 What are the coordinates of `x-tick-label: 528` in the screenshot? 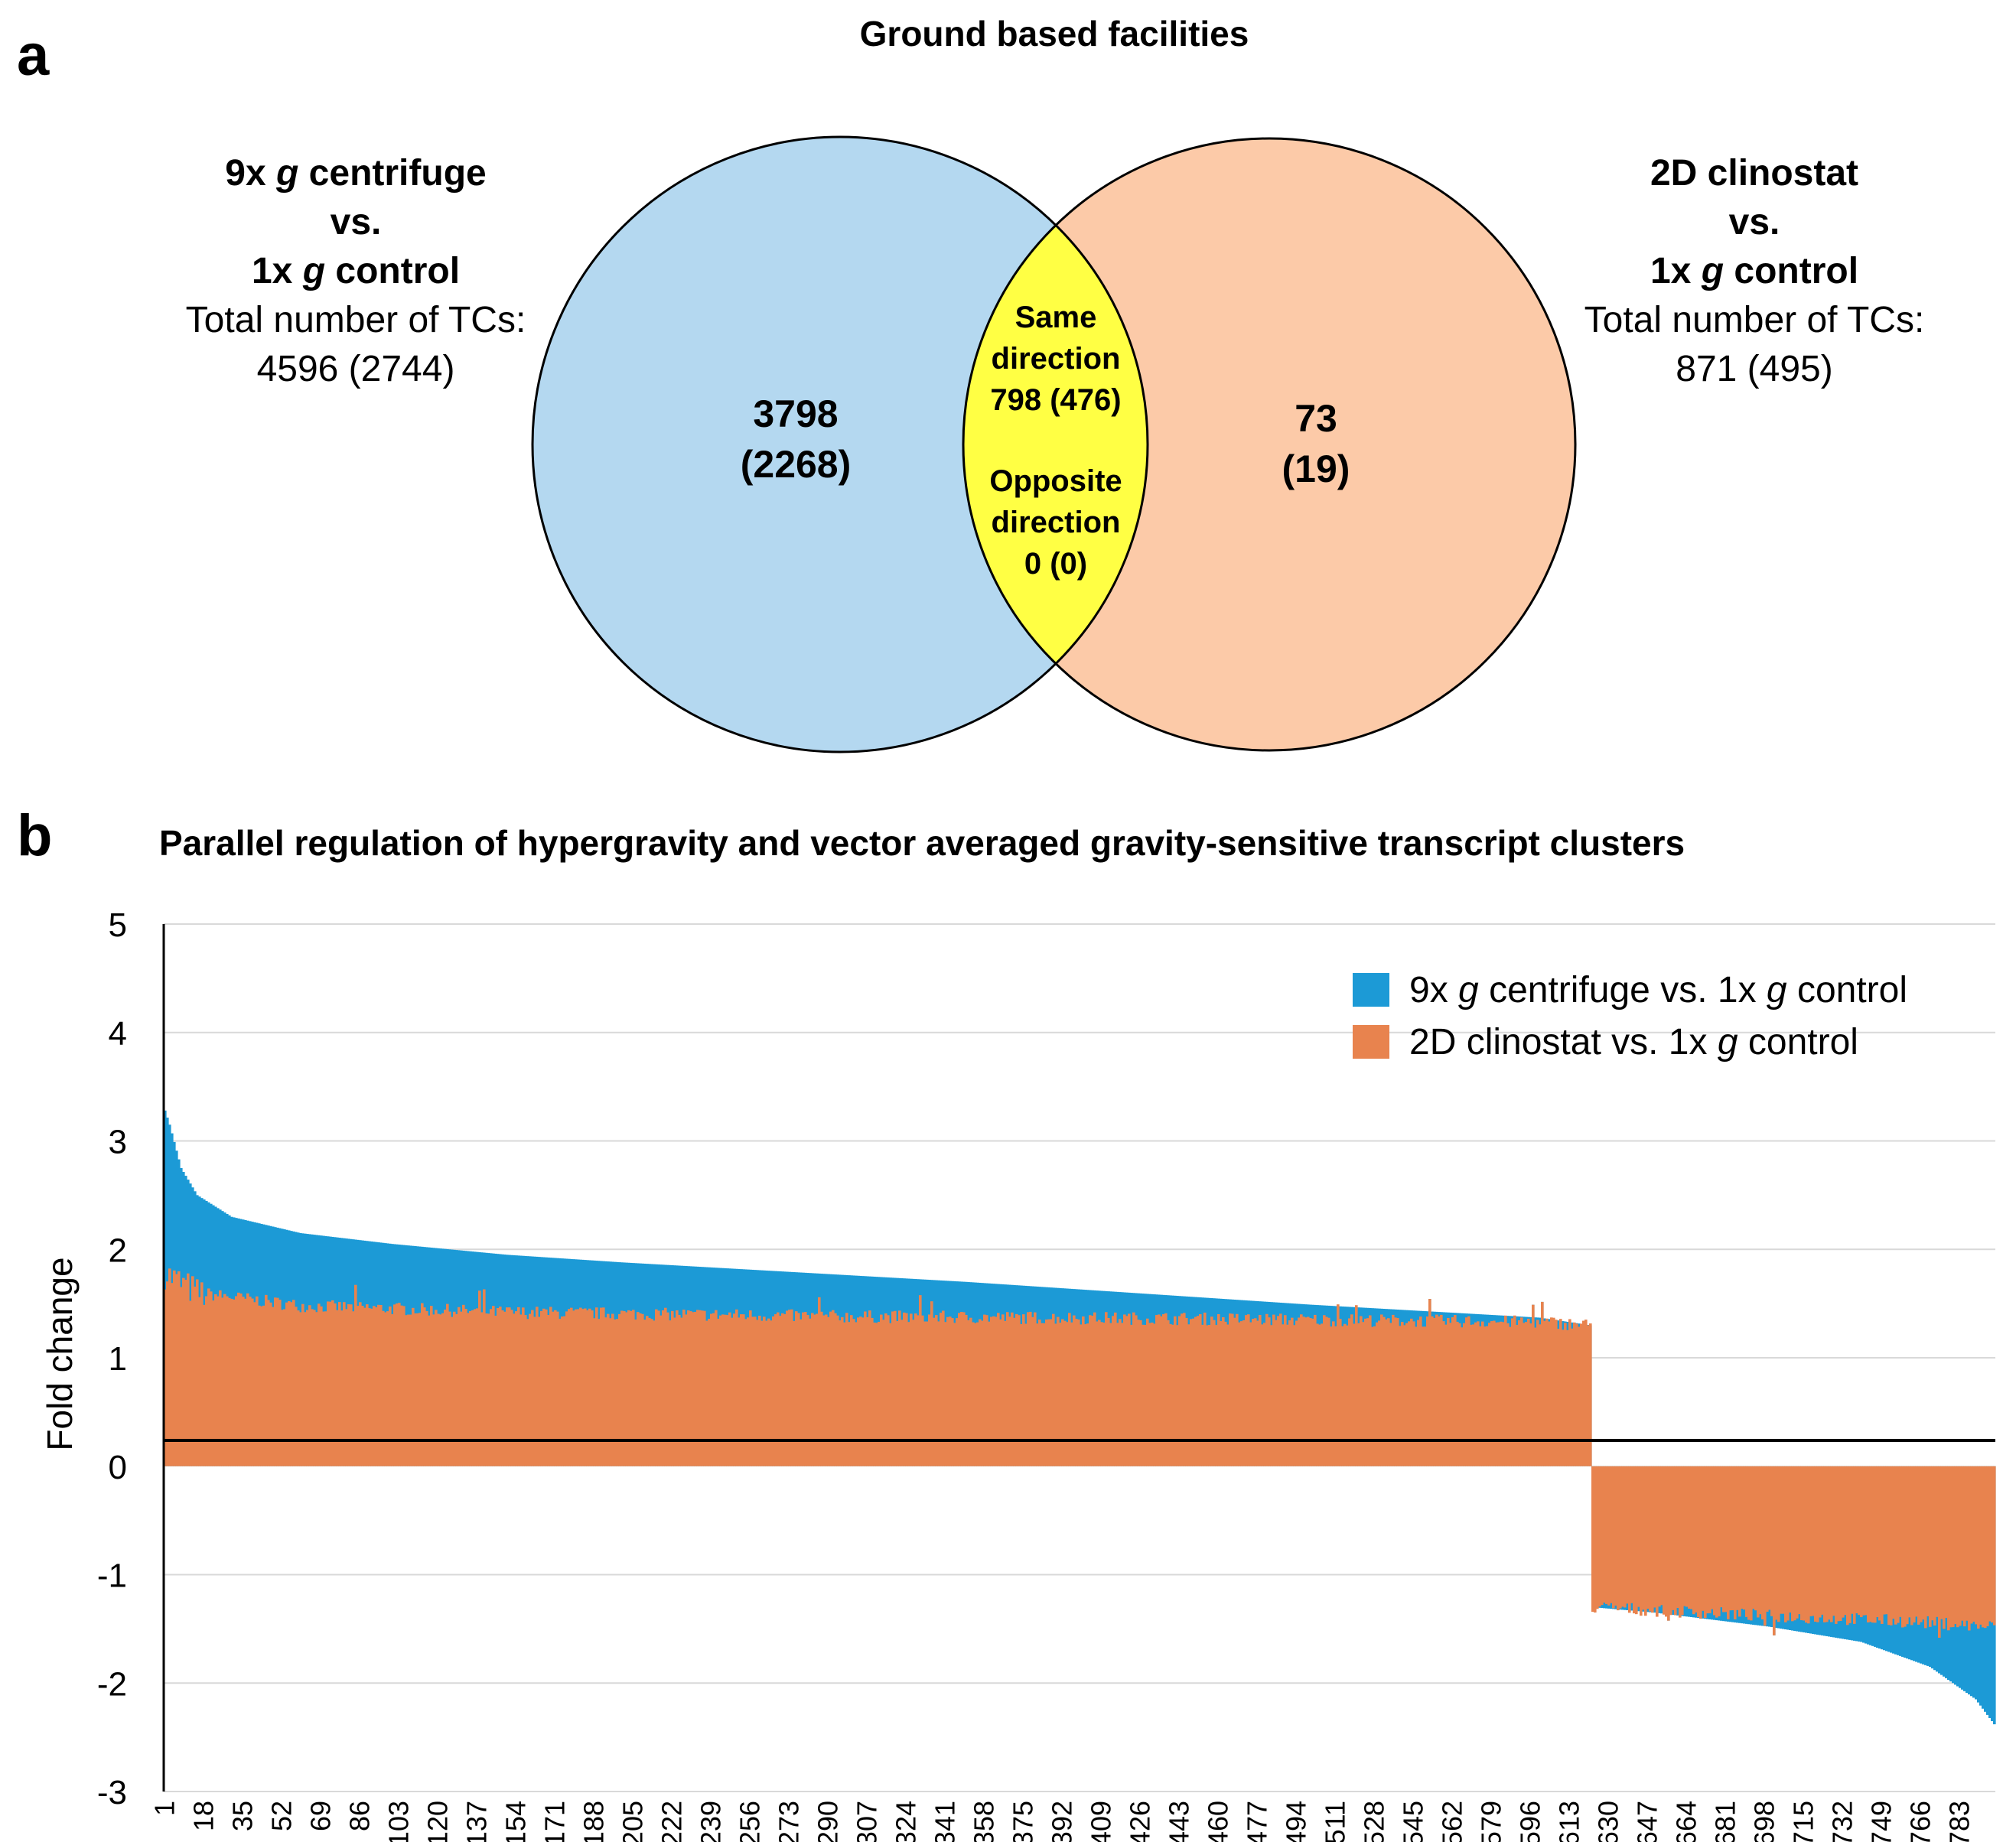 It's located at (1374, 1821).